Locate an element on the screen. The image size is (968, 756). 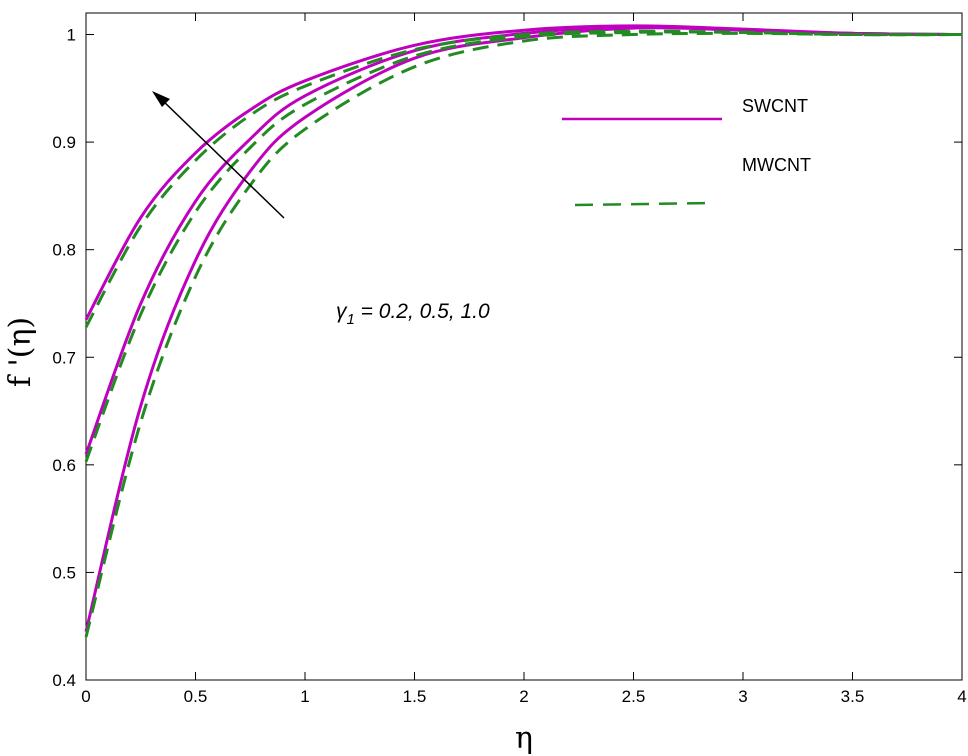
legend: SWCNT MWCNT is located at coordinates (686, 151).